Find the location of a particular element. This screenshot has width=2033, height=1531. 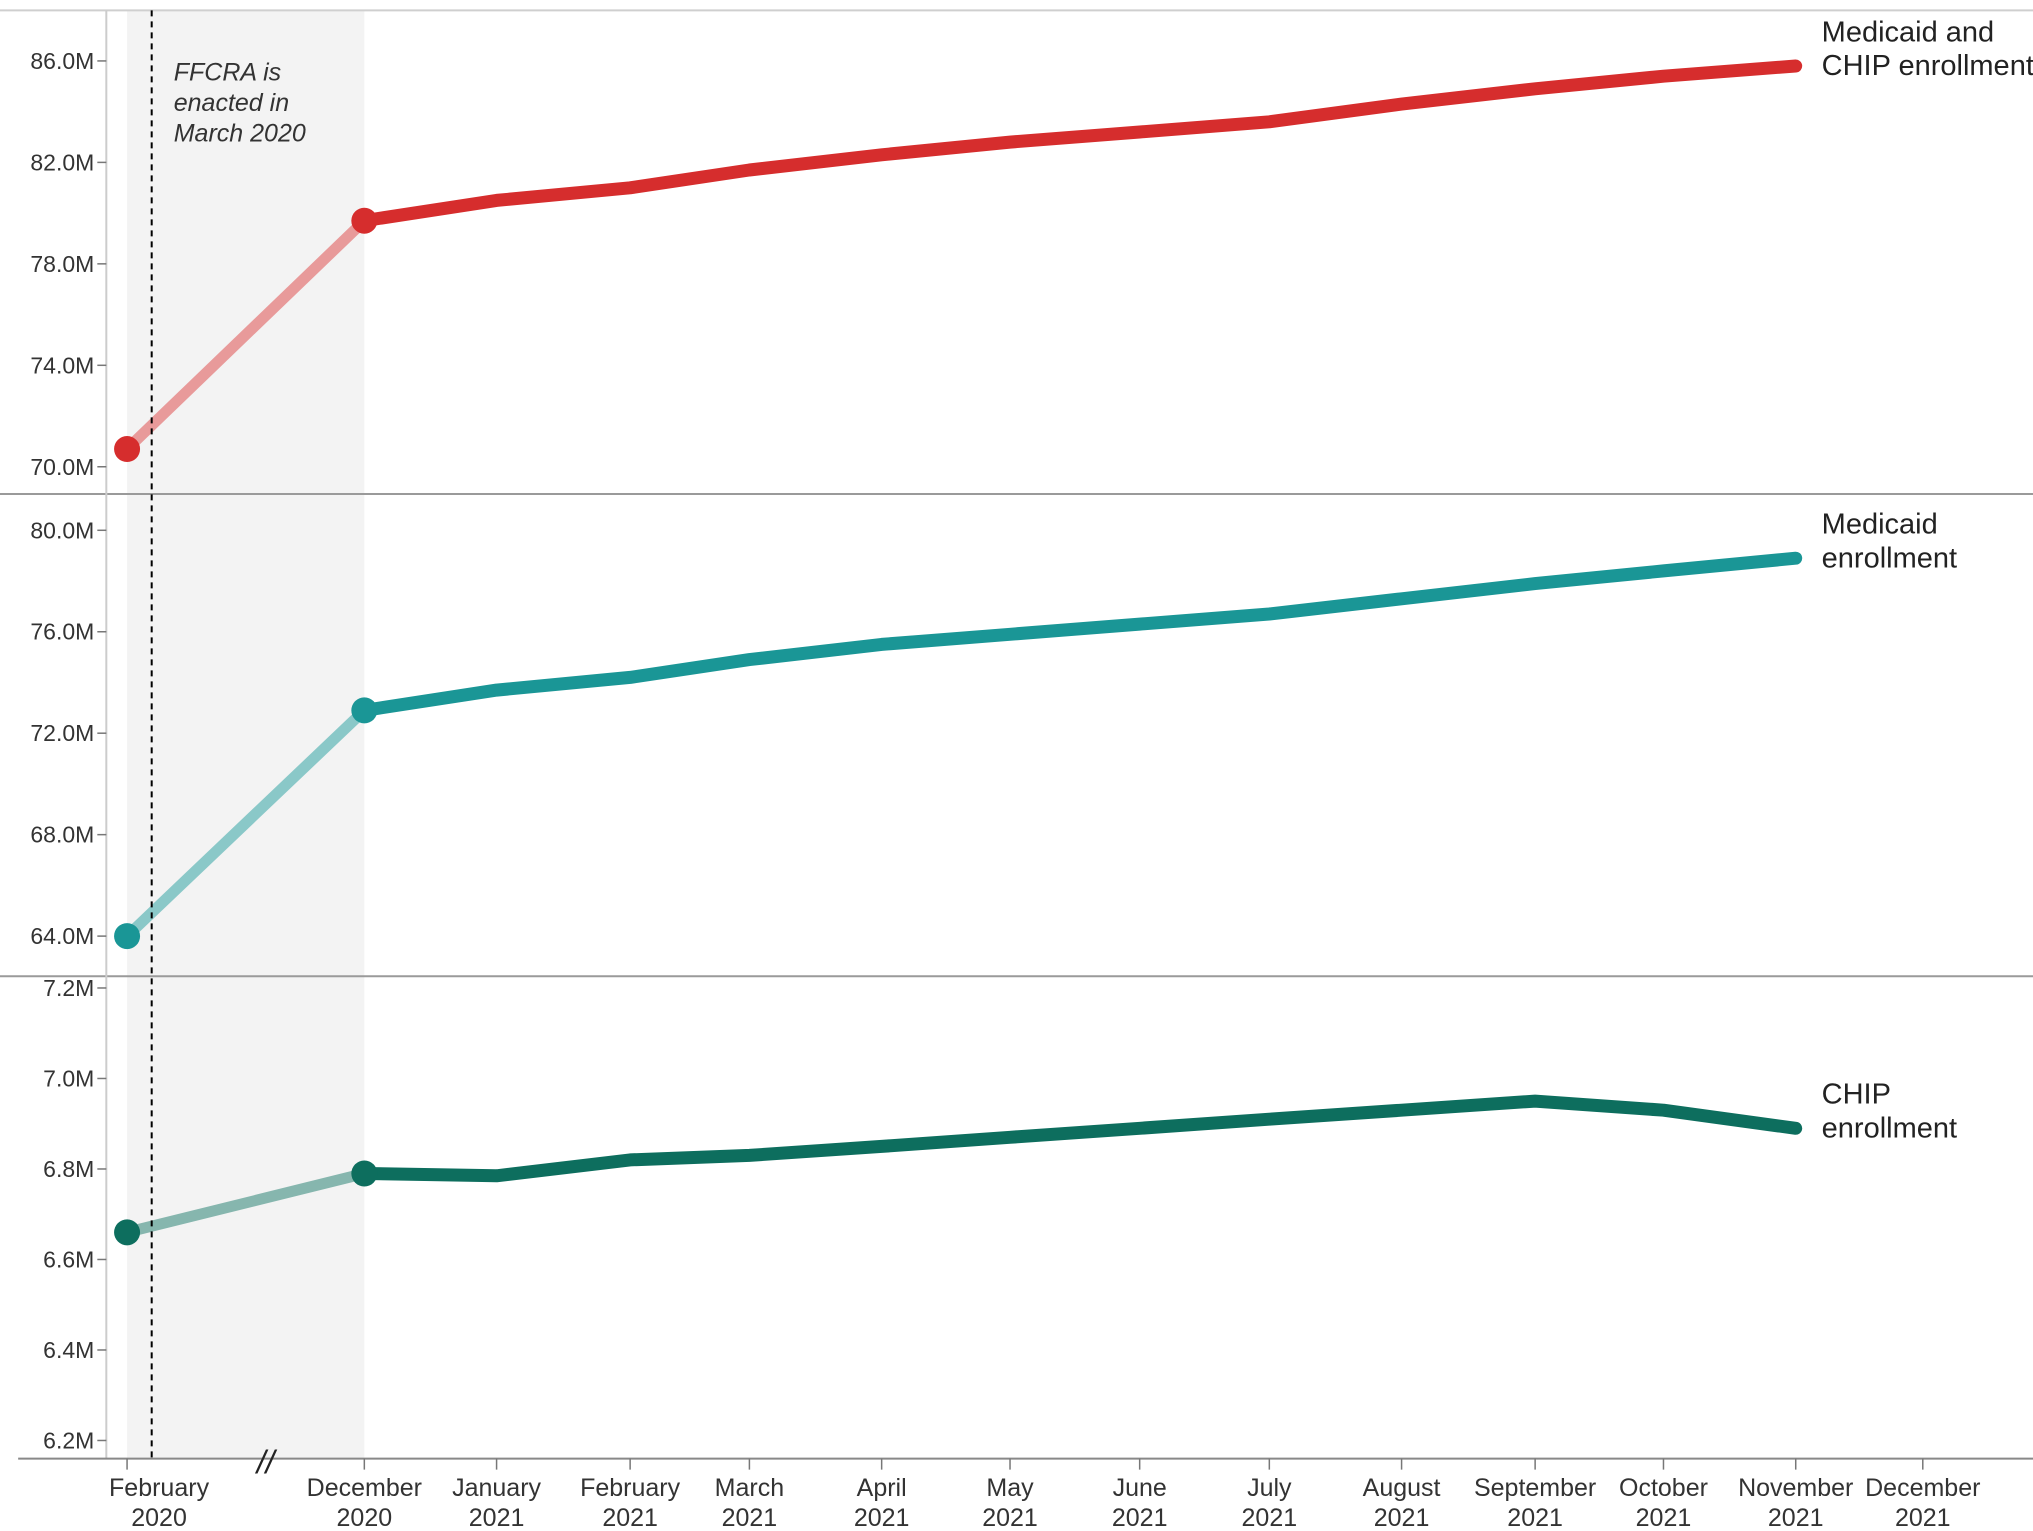

y-tick-label: 80.0M is located at coordinates (62, 530).